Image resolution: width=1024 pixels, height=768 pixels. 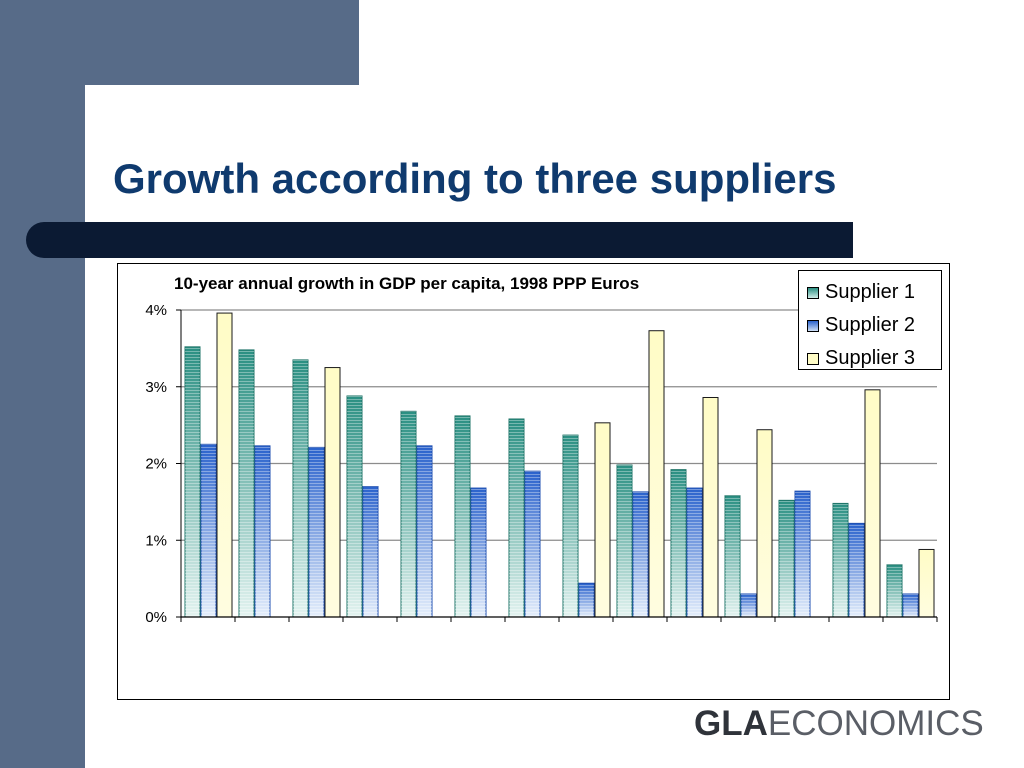 I want to click on y-tick-label: 3%, so click(x=156, y=387).